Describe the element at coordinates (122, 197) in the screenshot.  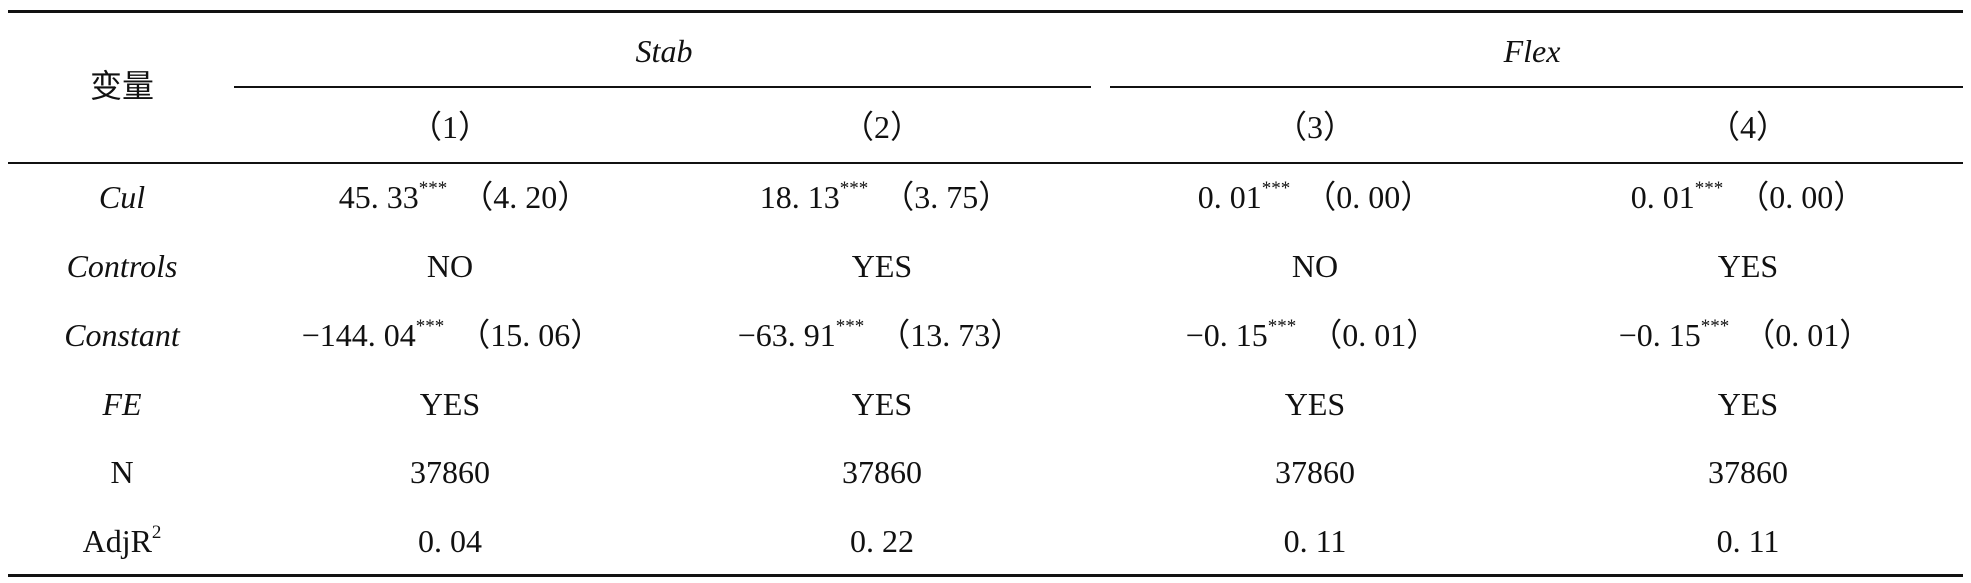
I see `row-label-cul: Cul` at that location.